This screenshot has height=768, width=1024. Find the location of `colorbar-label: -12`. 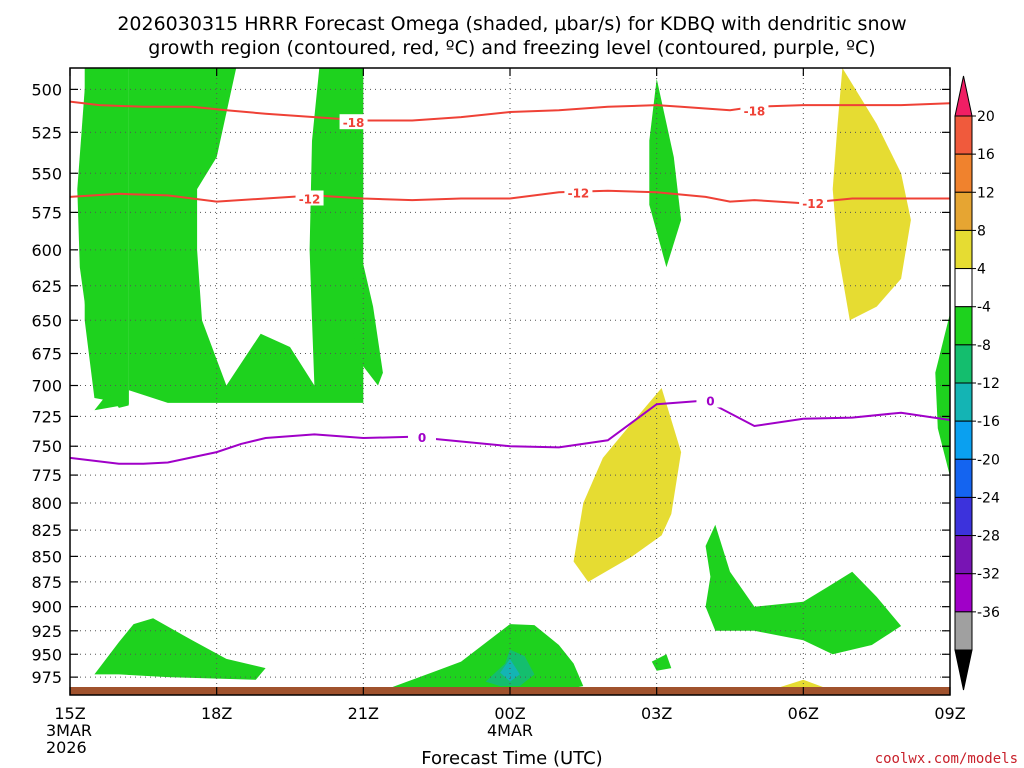

colorbar-label: -12 is located at coordinates (988, 384).